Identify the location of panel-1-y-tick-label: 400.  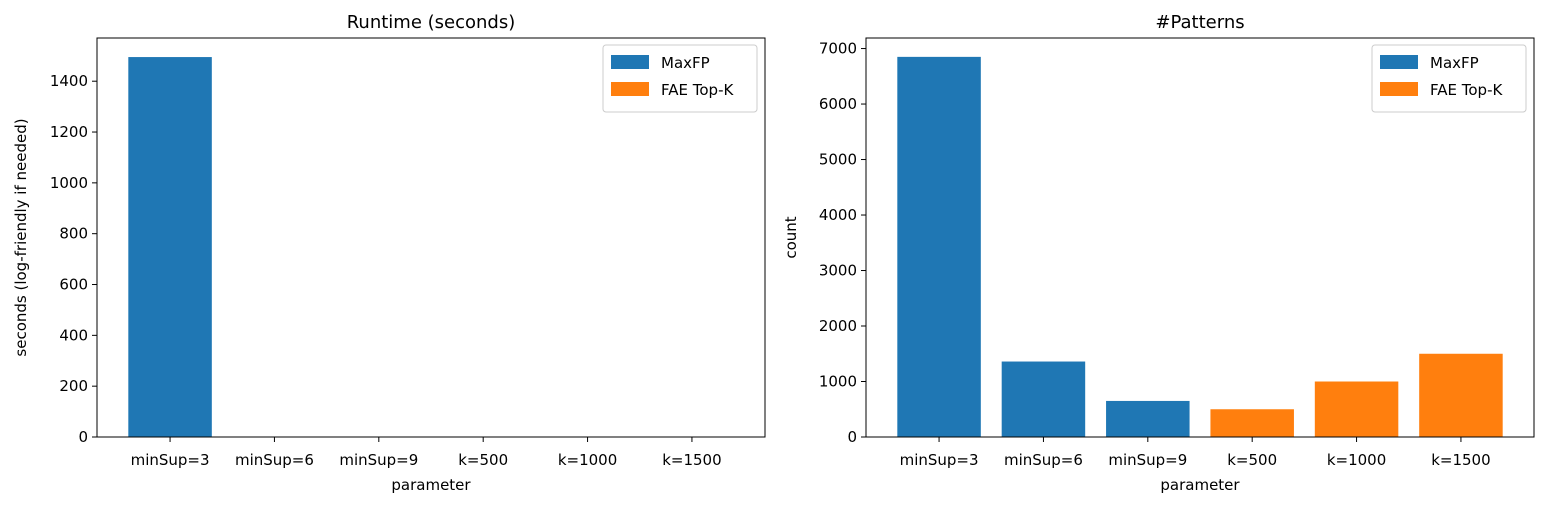
(73, 335).